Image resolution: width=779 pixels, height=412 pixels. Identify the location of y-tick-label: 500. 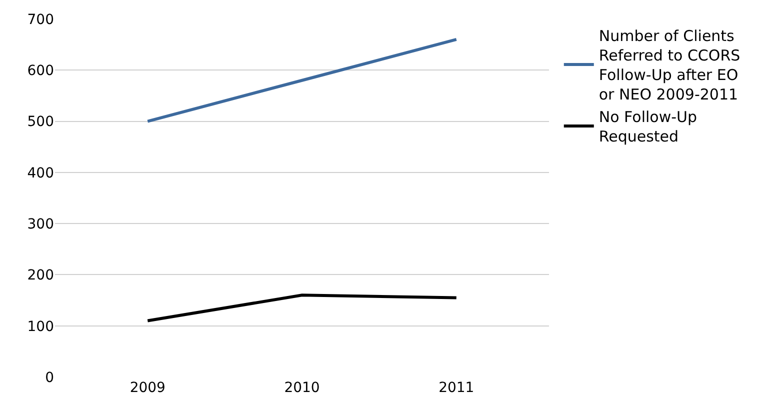
(40, 122).